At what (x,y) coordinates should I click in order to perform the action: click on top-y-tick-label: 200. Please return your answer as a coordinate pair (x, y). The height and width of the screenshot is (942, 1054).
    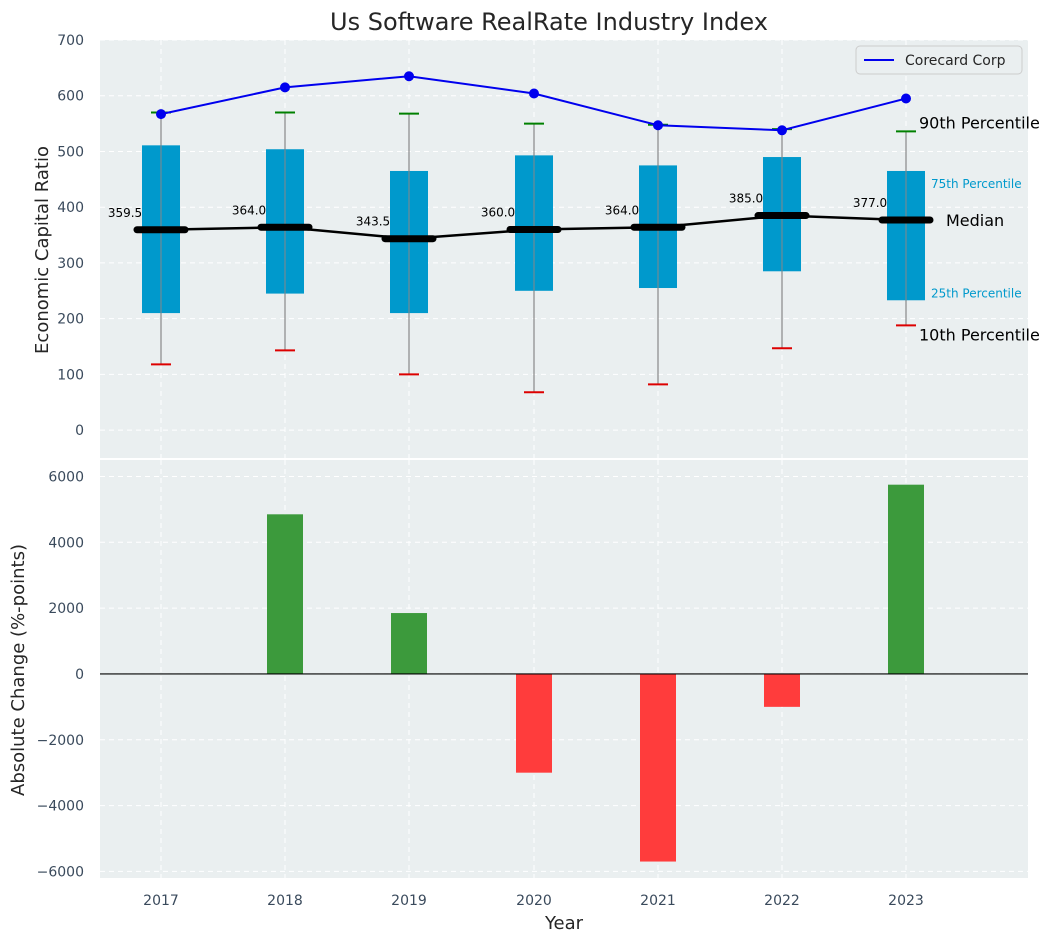
    Looking at the image, I should click on (70, 320).